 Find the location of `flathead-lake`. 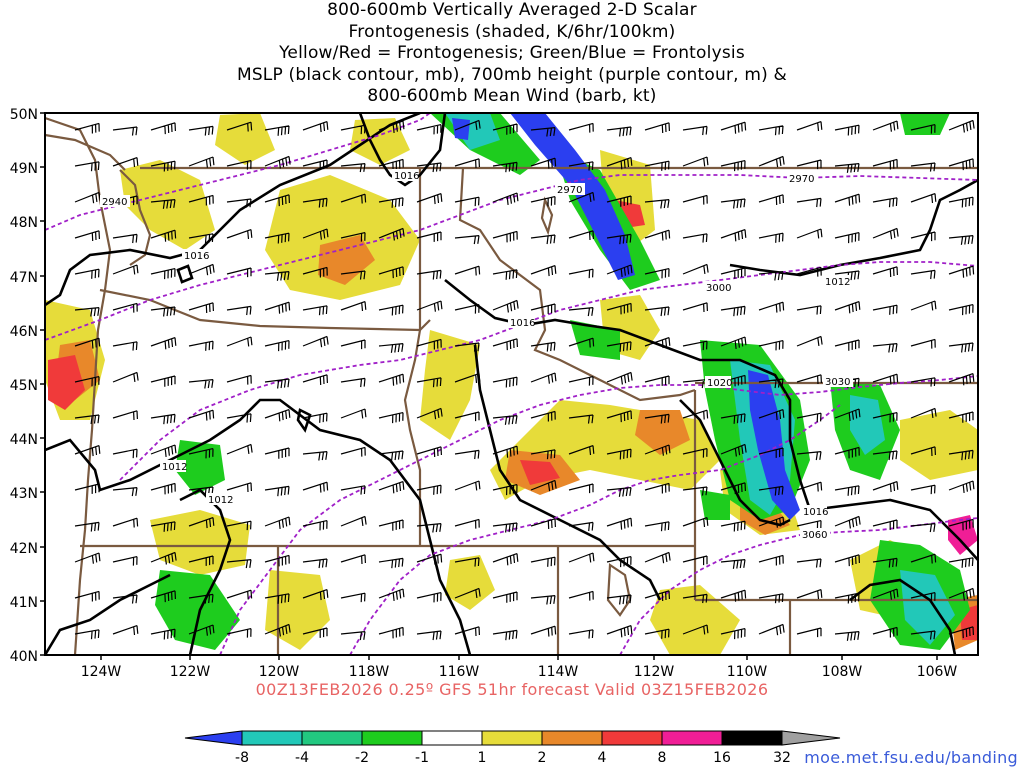

flathead-lake is located at coordinates (547, 216).